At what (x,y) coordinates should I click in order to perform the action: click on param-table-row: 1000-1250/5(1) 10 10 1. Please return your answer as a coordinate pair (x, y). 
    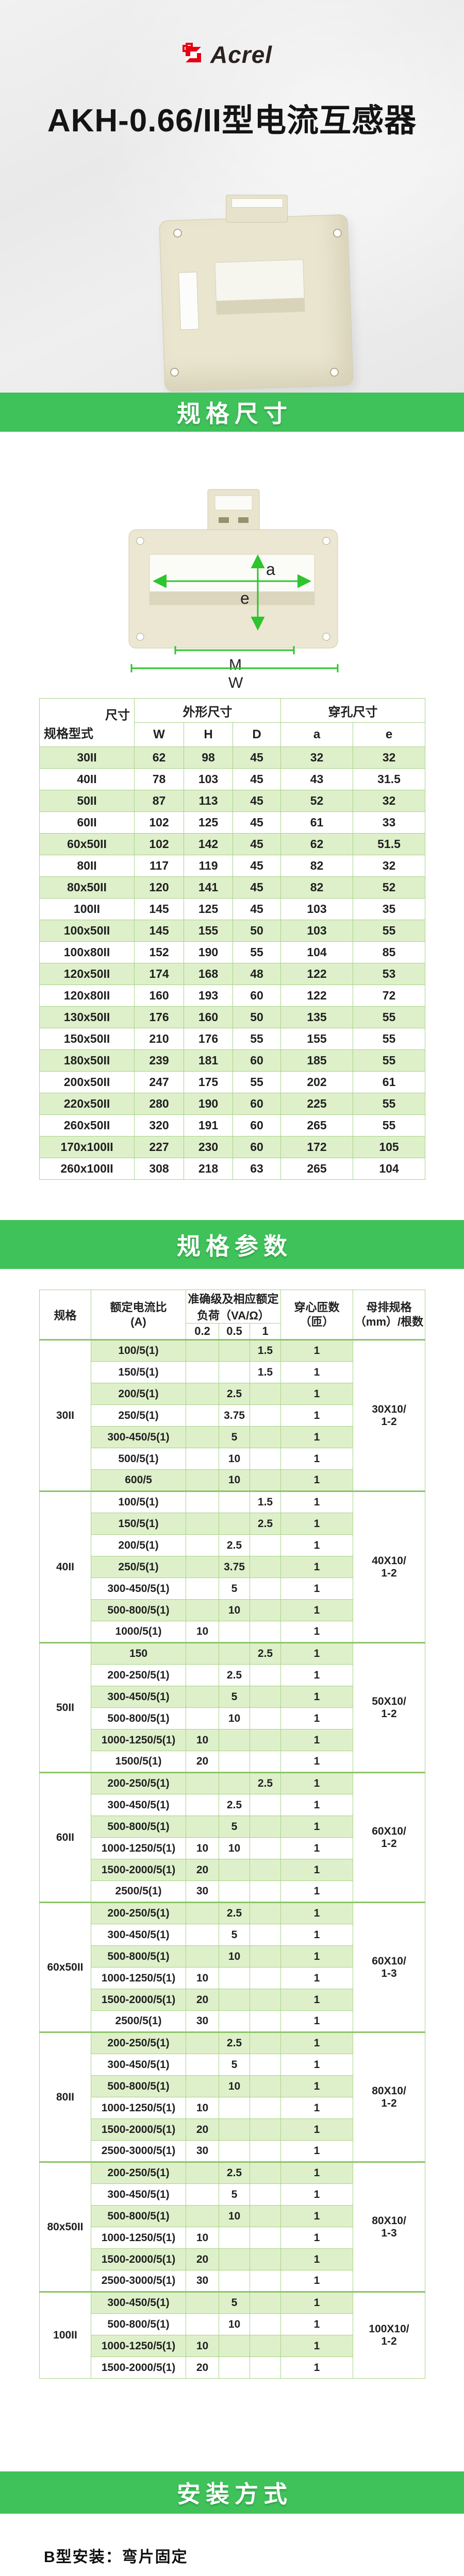
    Looking at the image, I should click on (232, 1848).